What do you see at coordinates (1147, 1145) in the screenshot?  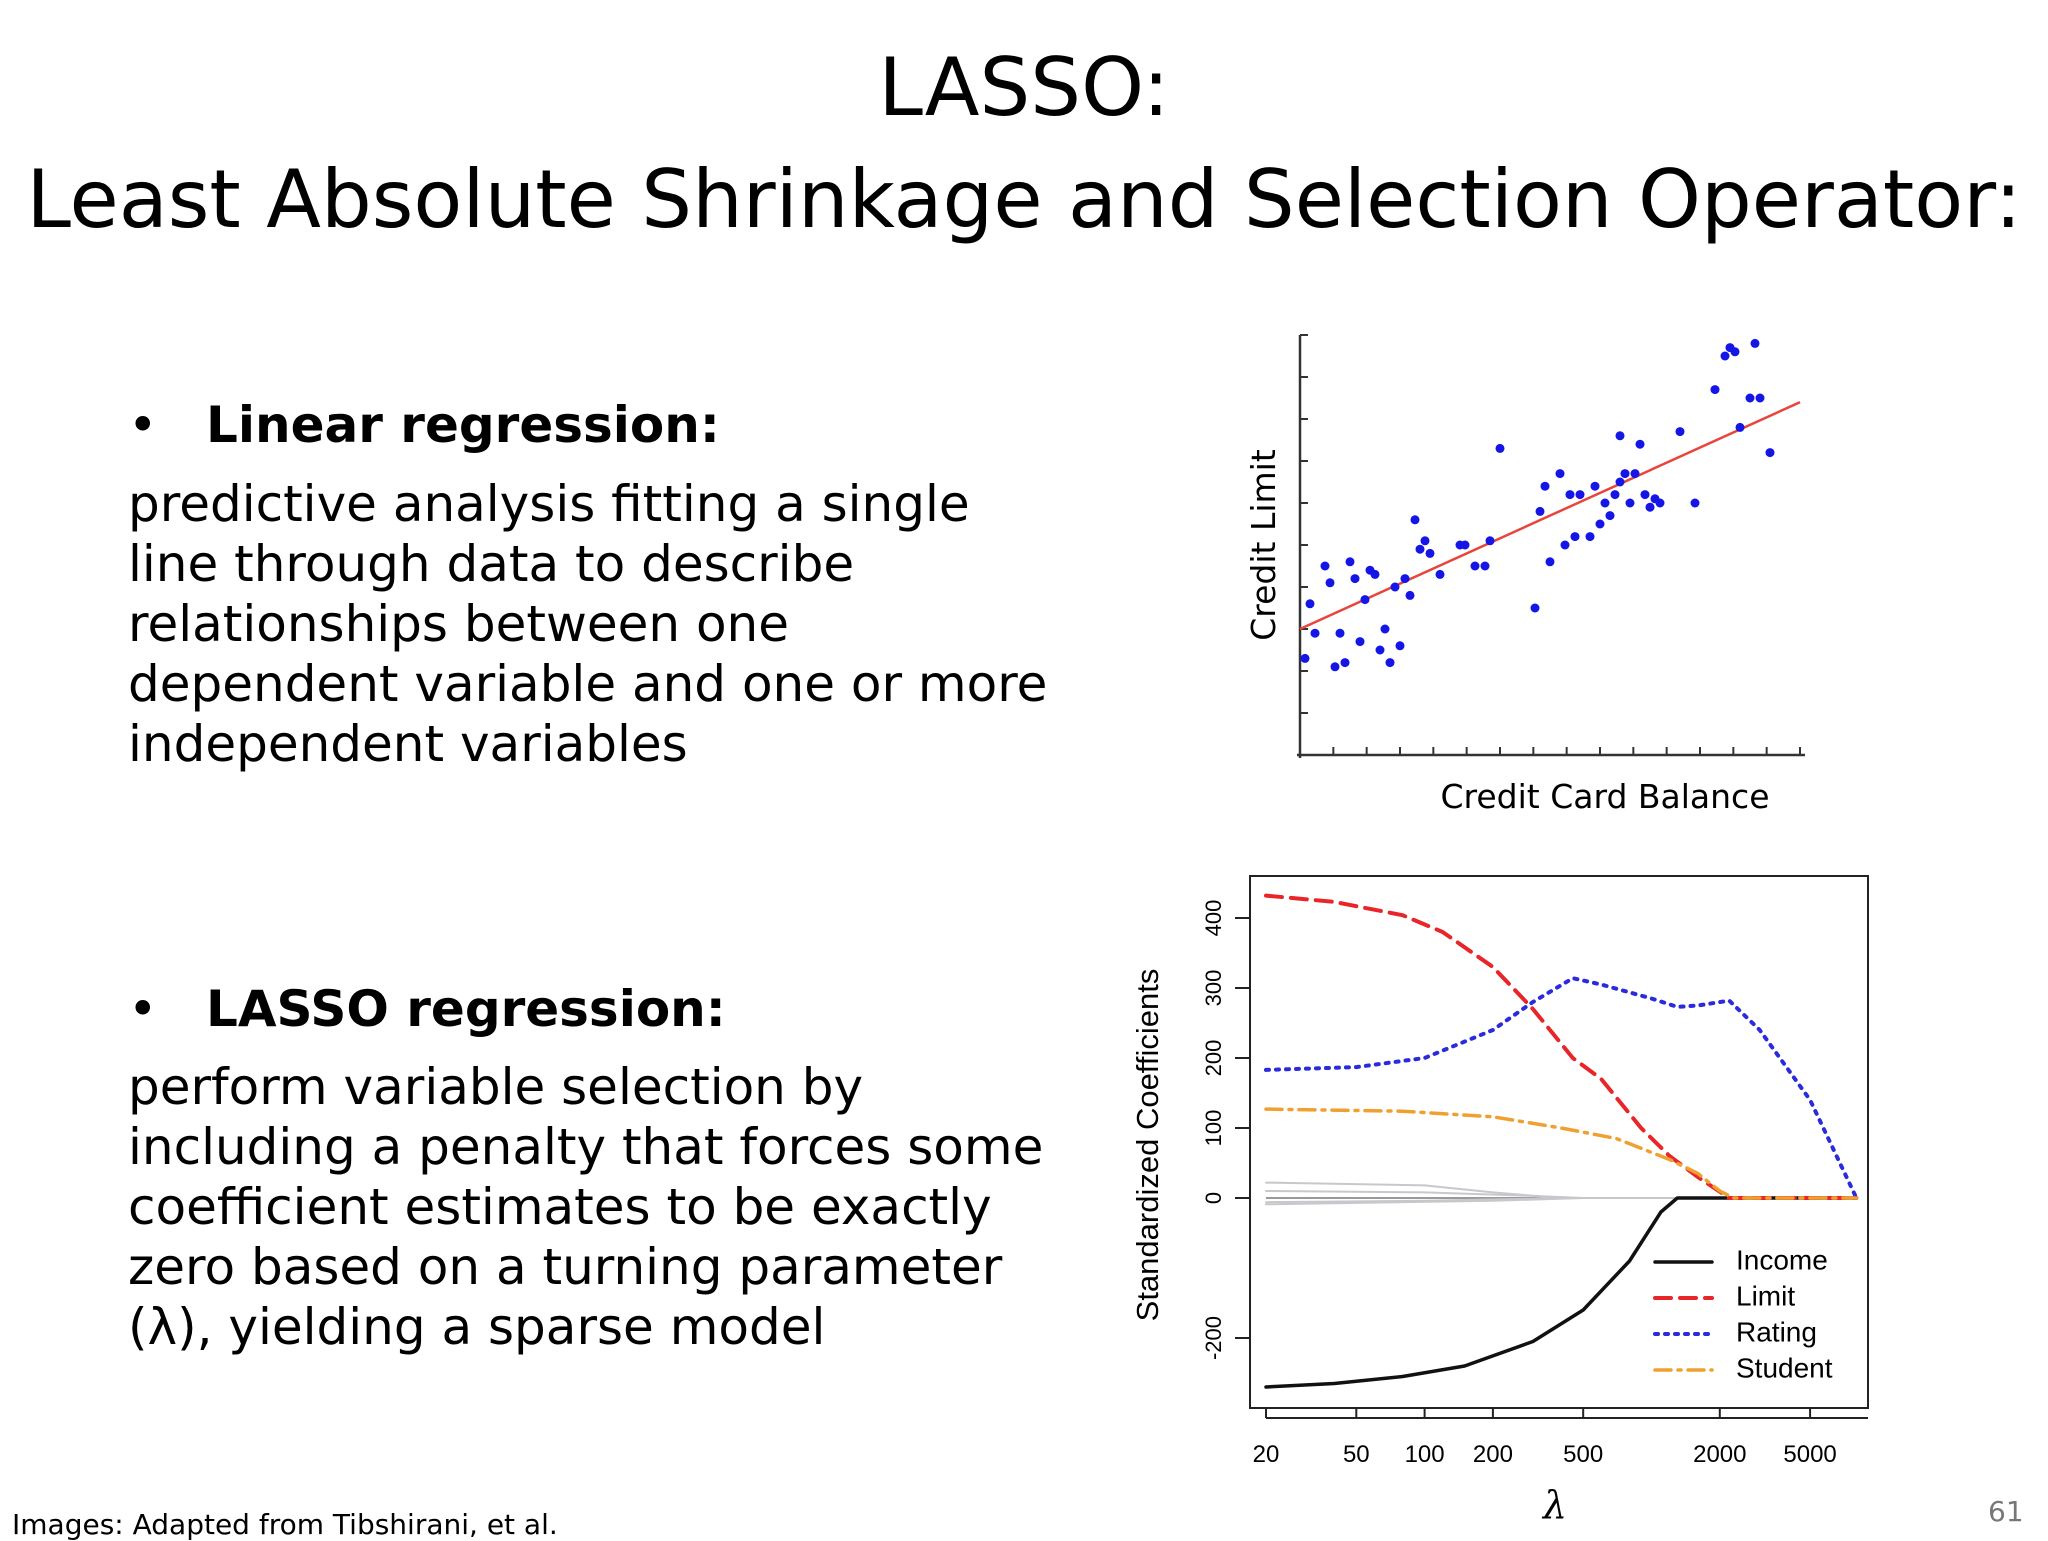 I see `y-axis-label: Standardized Coefficients` at bounding box center [1147, 1145].